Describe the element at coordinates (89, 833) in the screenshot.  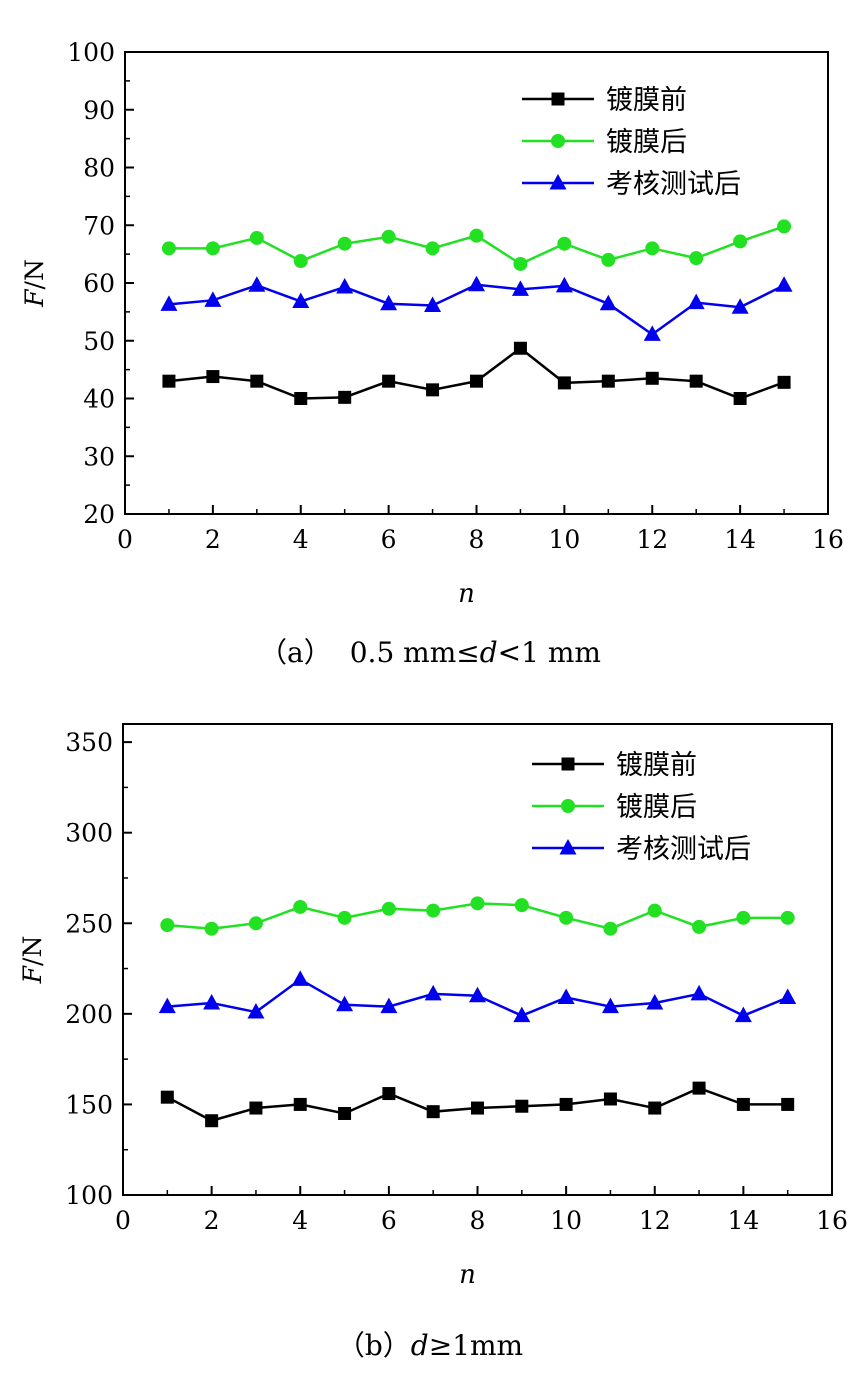
I see `y-tick-label: 300` at that location.